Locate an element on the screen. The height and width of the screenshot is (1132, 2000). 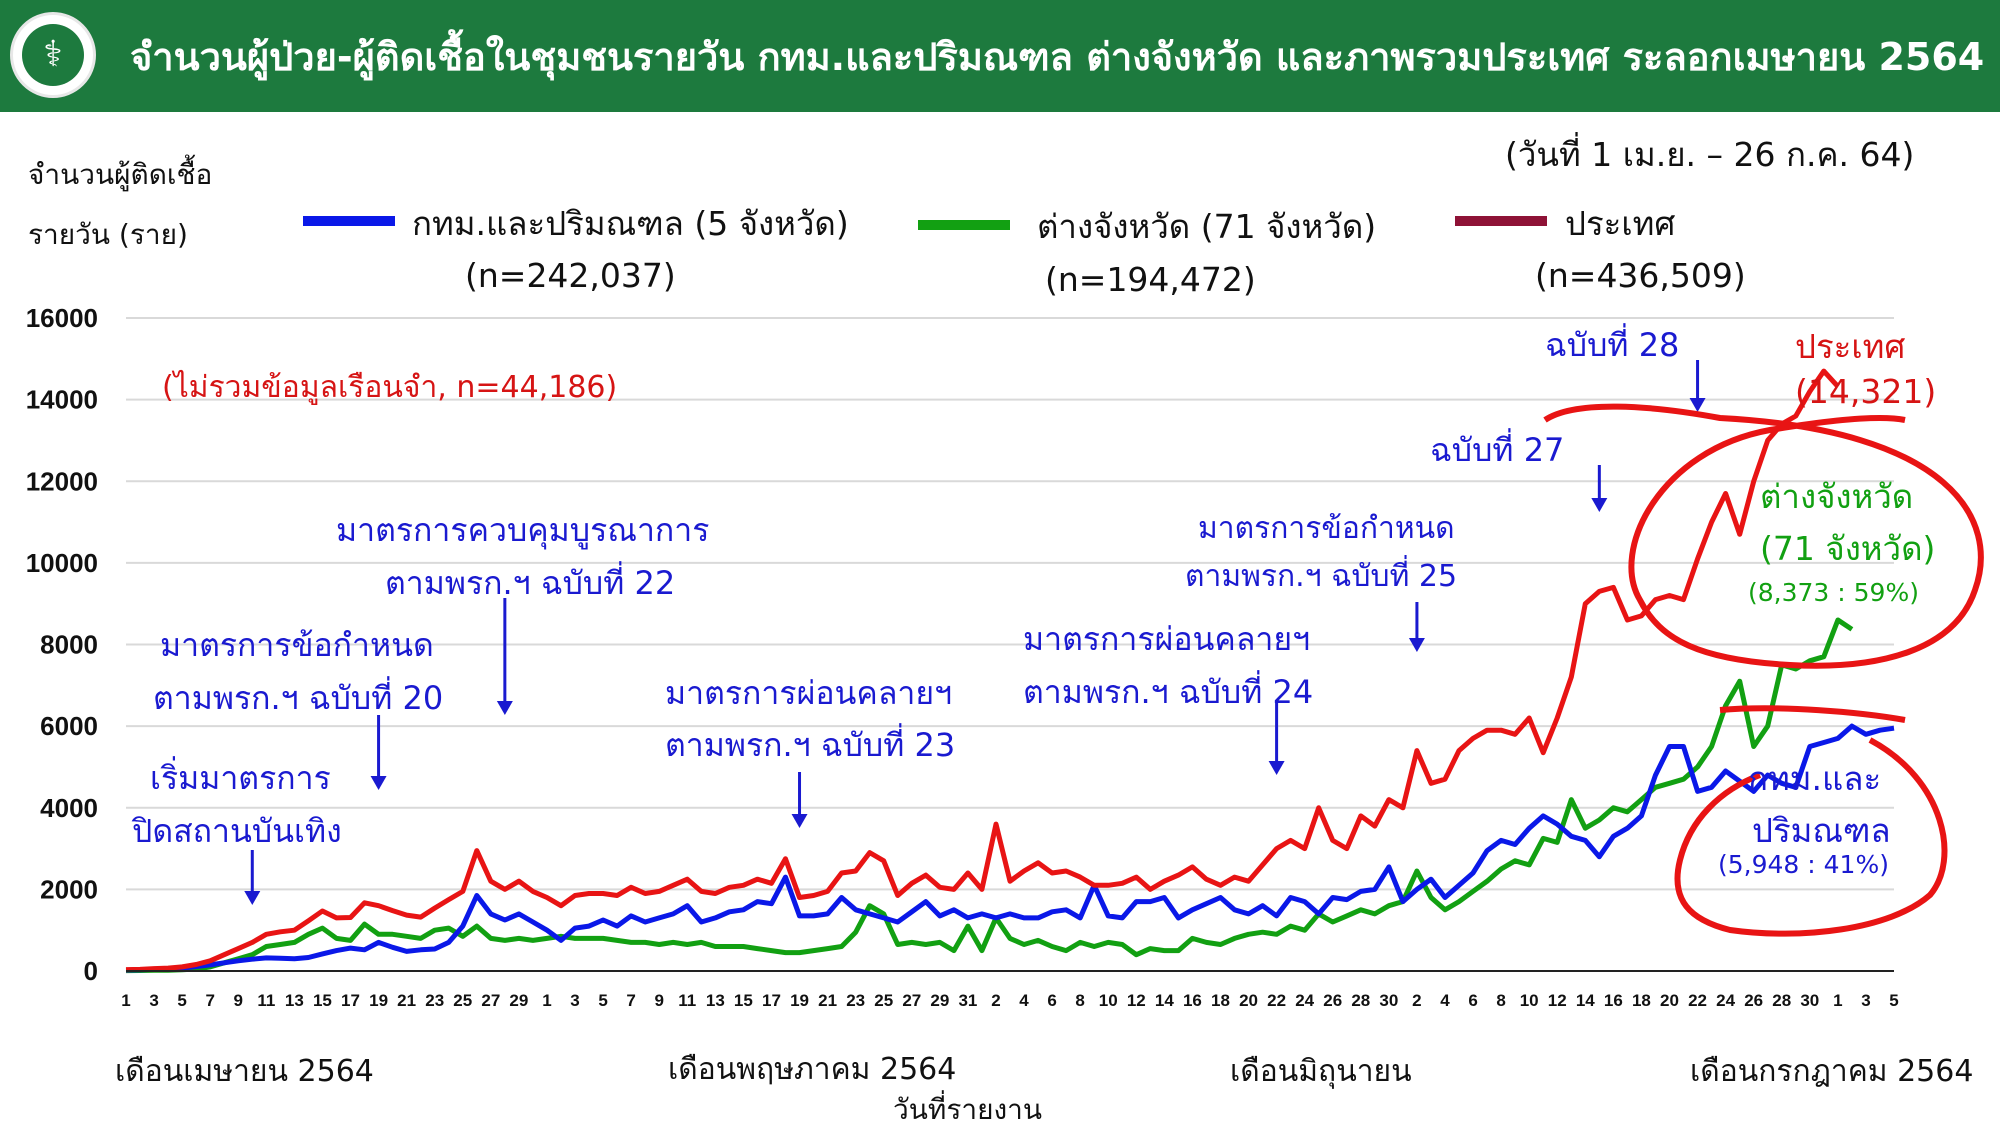
y-axis-ticks: 0 2000 4000 6000 8000 10000 12000 14000 16000 is located at coordinates (62, 644).